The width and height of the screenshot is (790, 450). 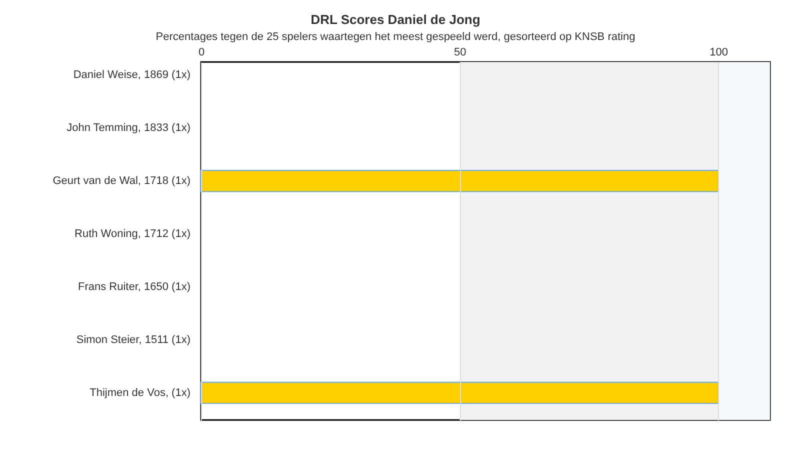 What do you see at coordinates (133, 340) in the screenshot?
I see `y-tick-label: Simon Steier, 1511 (1x)` at bounding box center [133, 340].